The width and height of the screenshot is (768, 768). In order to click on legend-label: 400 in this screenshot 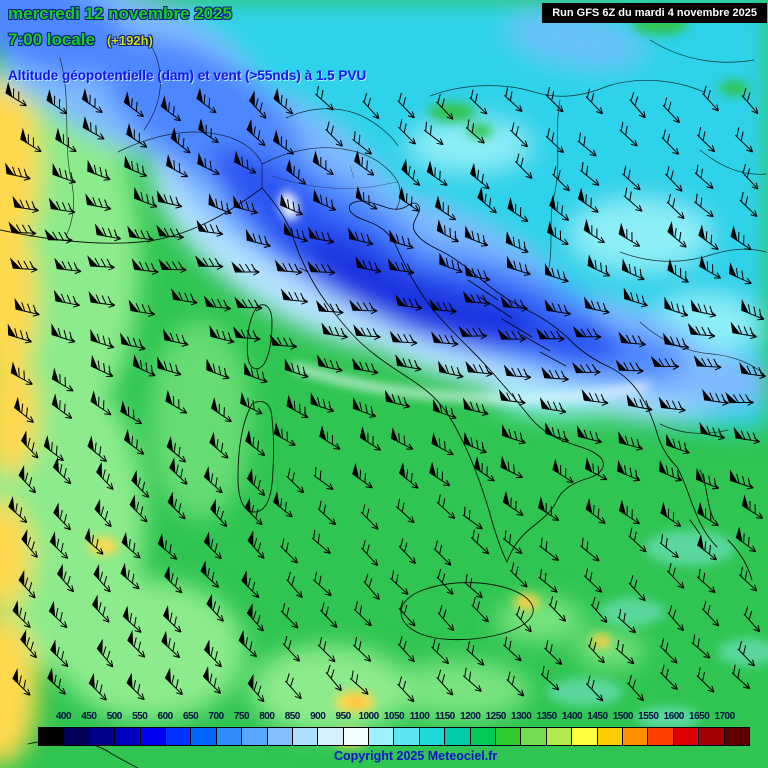, I will do `click(63, 716)`.